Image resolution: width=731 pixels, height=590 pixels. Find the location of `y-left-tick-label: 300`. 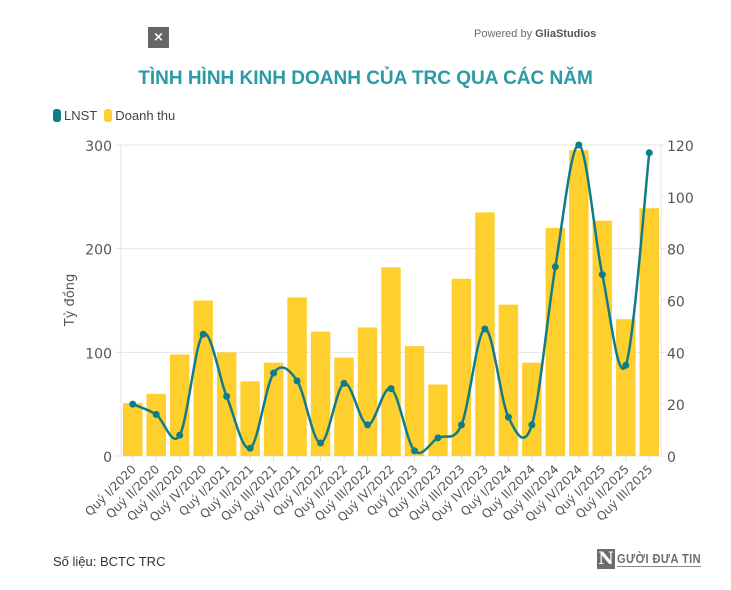

y-left-tick-label: 300 is located at coordinates (98, 147).